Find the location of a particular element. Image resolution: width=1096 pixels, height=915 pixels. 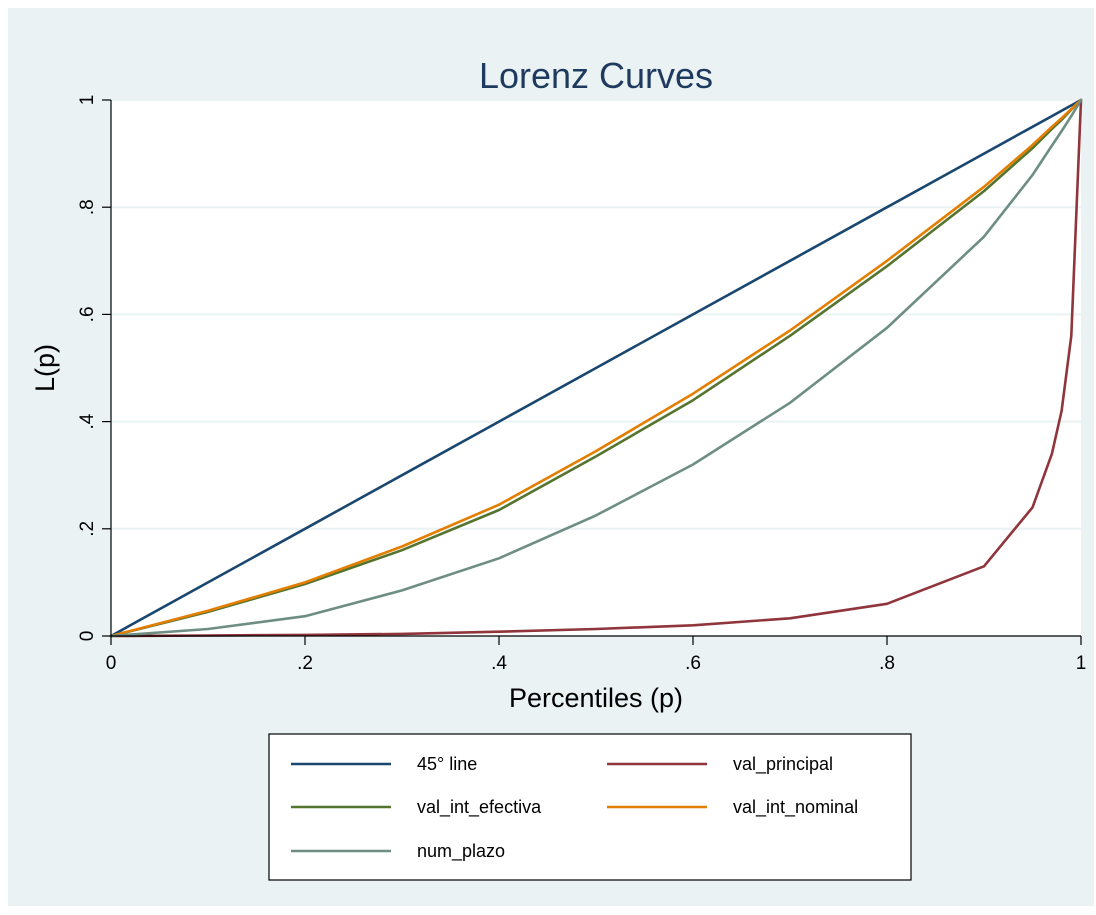

x-tick-label-2: .4 is located at coordinates (499, 663).